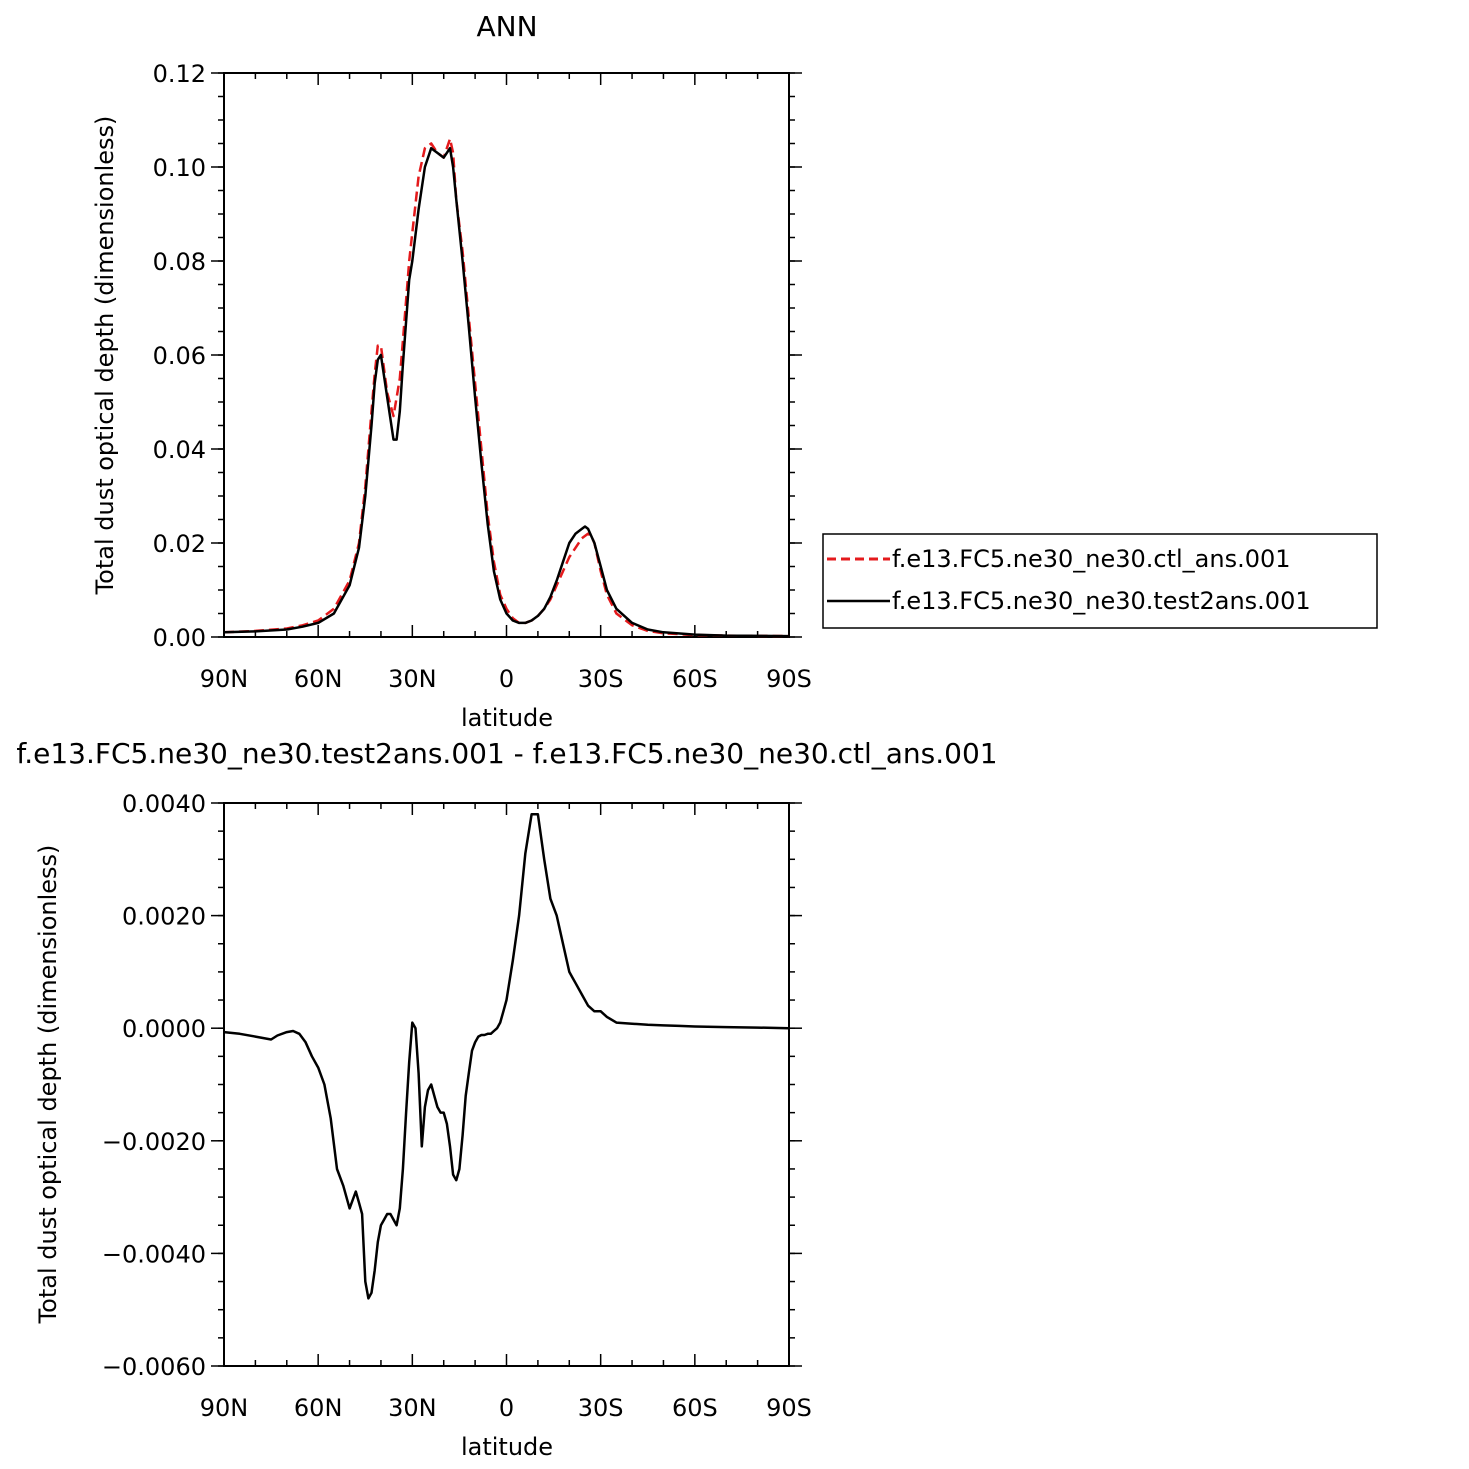  I want to click on y-tick-label: 0.12, so click(179, 74).